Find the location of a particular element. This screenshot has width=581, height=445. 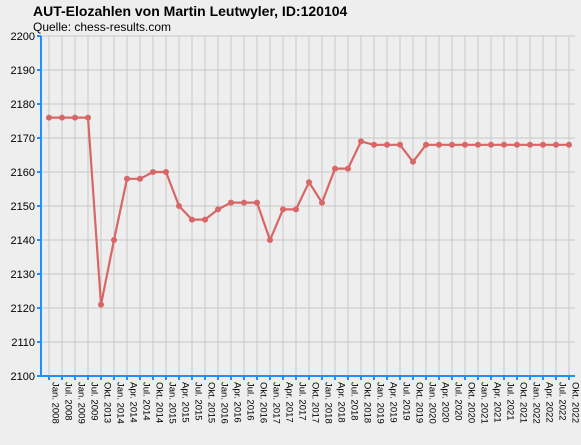

x-tick-label: Jan. 2019 is located at coordinates (380, 403).